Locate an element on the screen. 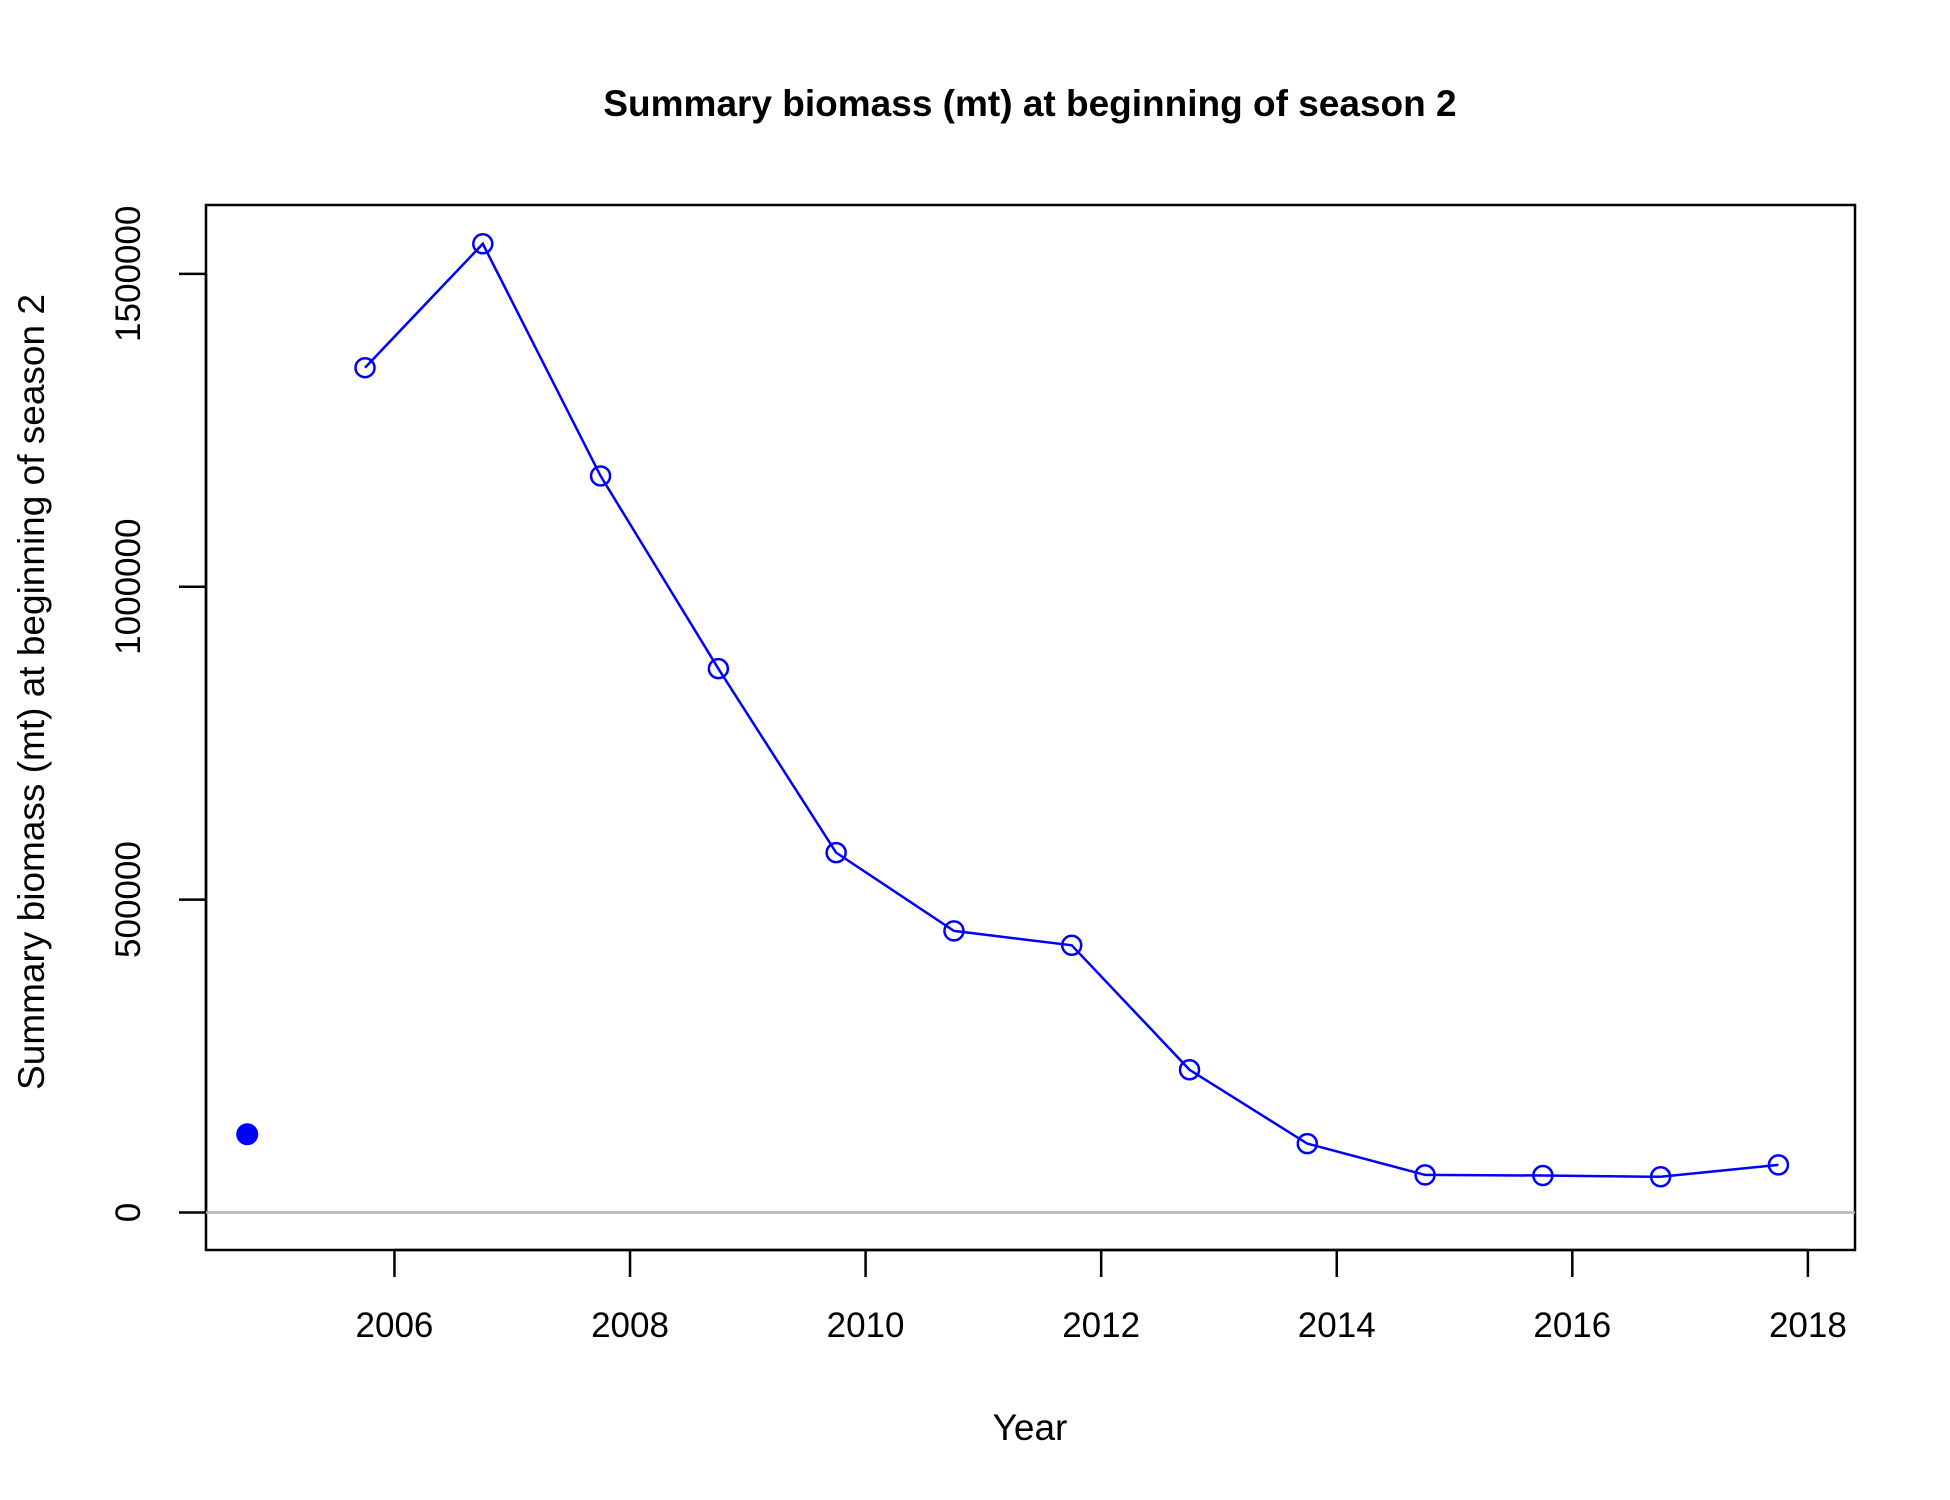 Image resolution: width=1950 pixels, height=1500 pixels. data-point-2005.75 is located at coordinates (365, 367).